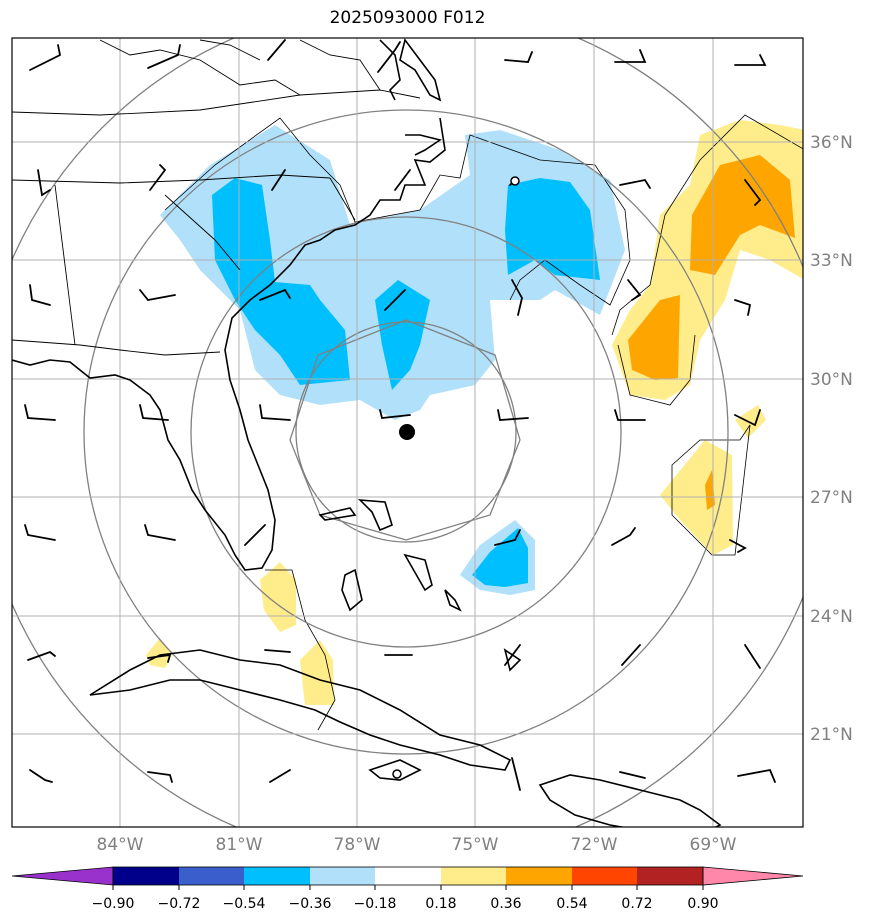 This screenshot has width=873, height=924. Describe the element at coordinates (630, 800) in the screenshot. I see `hispaniola` at that location.